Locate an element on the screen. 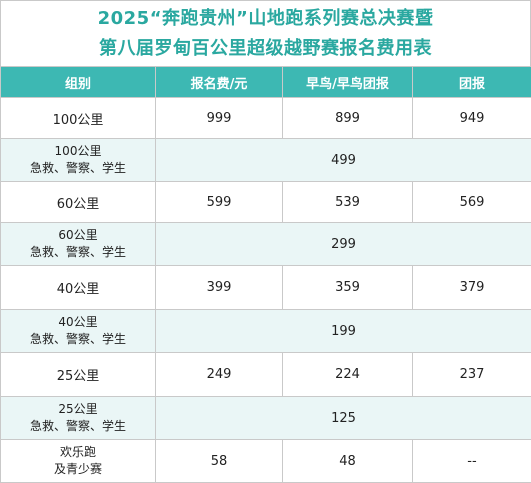  team-cell: 569 is located at coordinates (472, 202).